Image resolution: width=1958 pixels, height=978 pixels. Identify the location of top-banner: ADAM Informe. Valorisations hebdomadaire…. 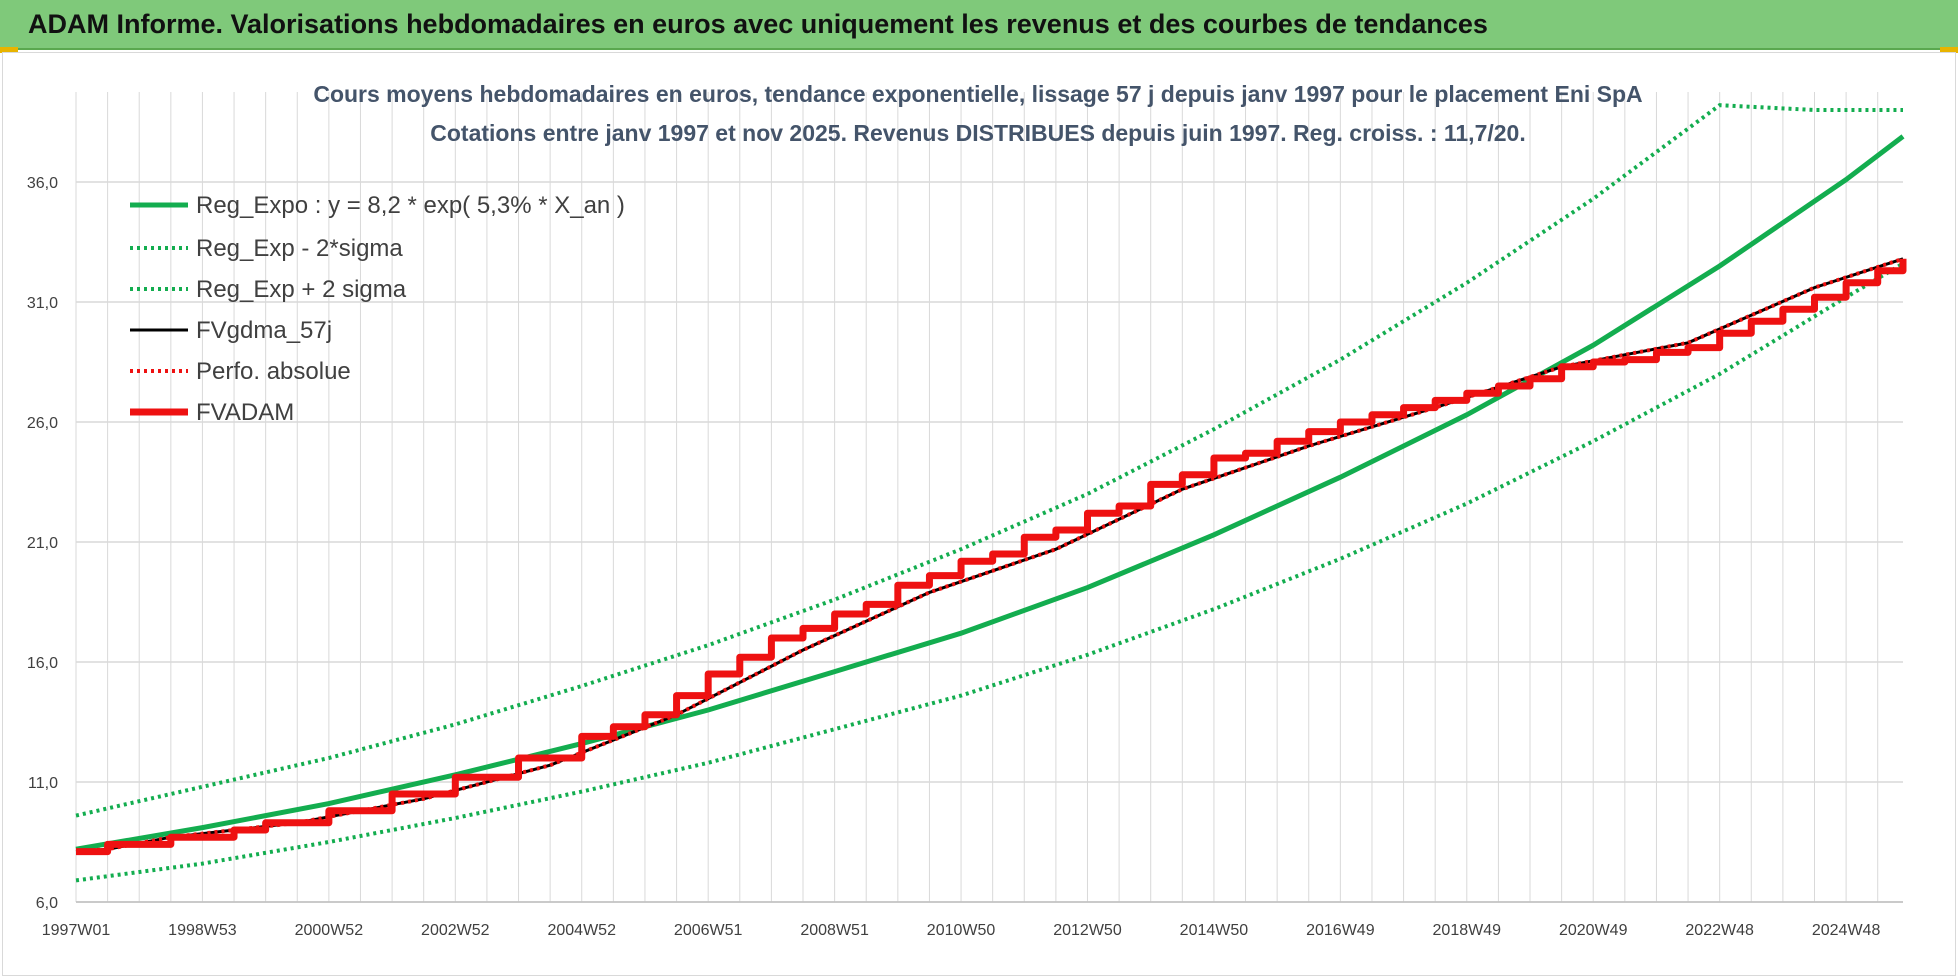
(979, 25).